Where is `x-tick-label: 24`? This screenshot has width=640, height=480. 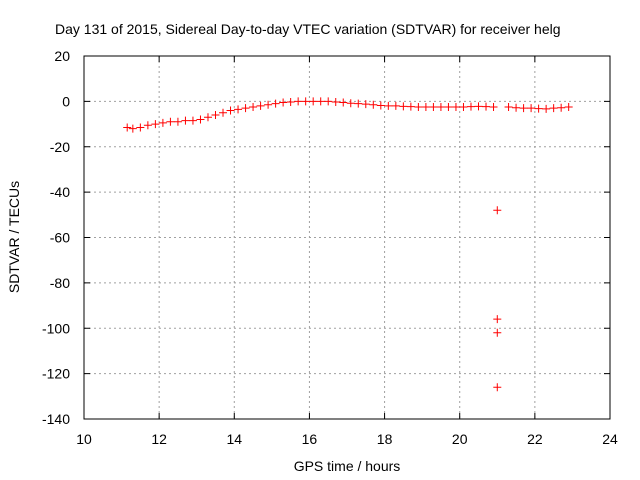
x-tick-label: 24 is located at coordinates (610, 439).